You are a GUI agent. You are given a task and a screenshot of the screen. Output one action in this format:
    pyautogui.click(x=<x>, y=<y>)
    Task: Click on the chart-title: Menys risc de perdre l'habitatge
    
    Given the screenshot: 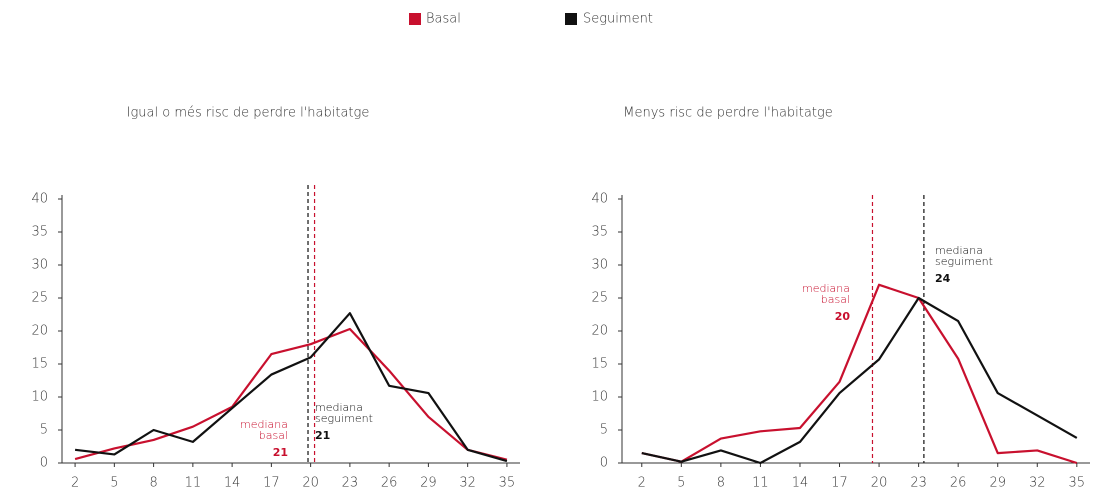 What is the action you would take?
    pyautogui.click(x=727, y=113)
    